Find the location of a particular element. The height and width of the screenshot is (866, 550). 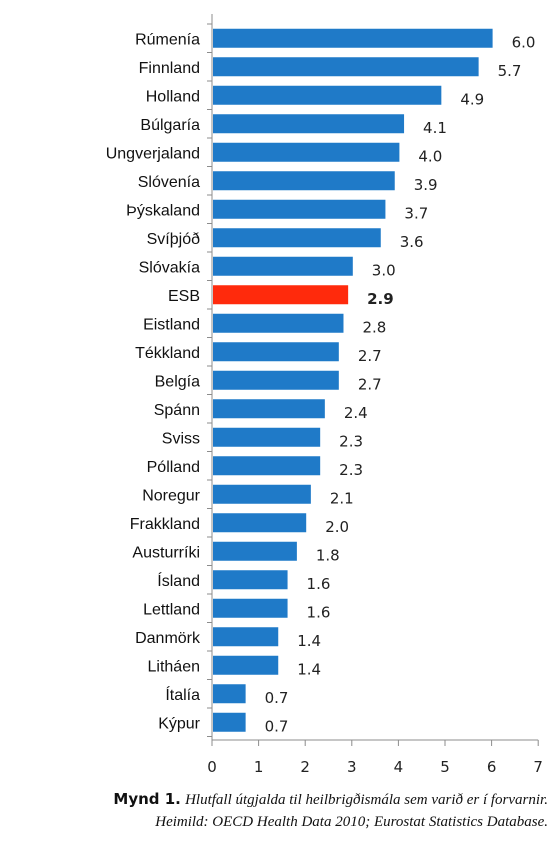

x-tick-label: 5 is located at coordinates (445, 767).